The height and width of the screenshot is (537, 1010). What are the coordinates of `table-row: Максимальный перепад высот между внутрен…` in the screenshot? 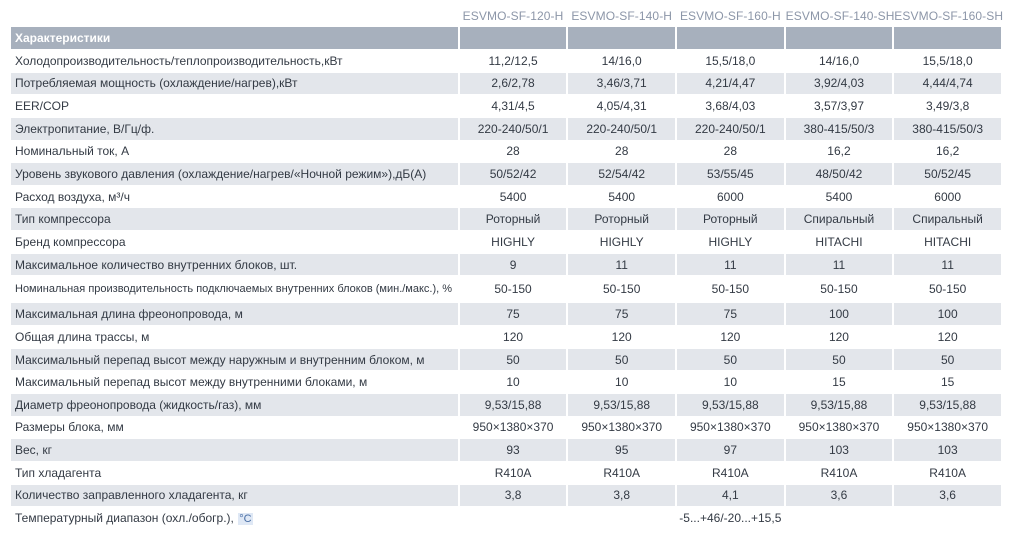 It's located at (506, 381).